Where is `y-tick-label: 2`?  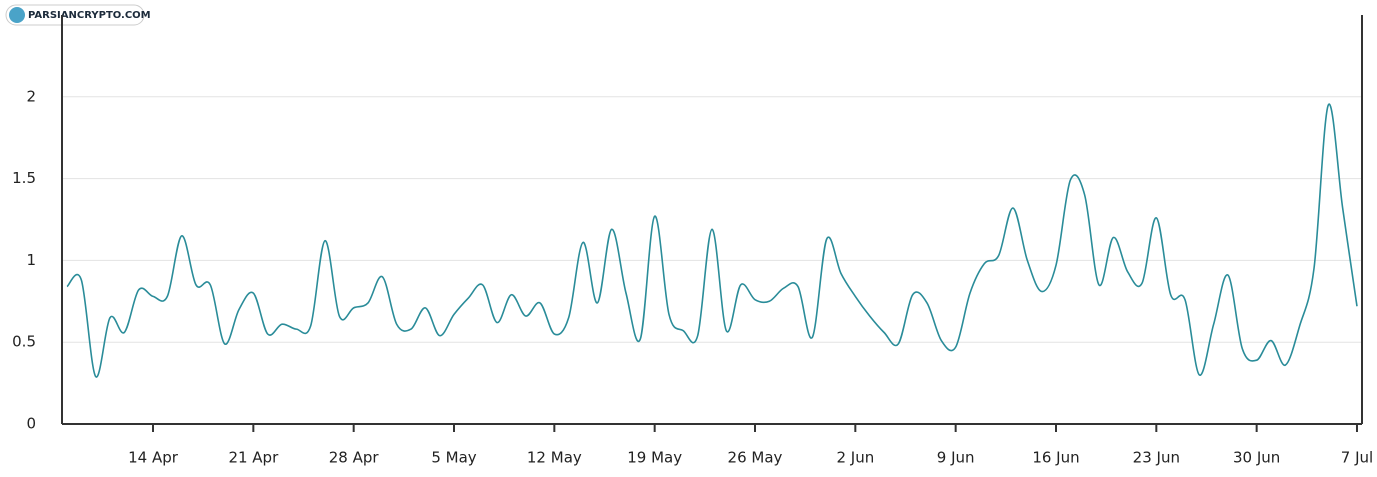
y-tick-label: 2 is located at coordinates (31, 96).